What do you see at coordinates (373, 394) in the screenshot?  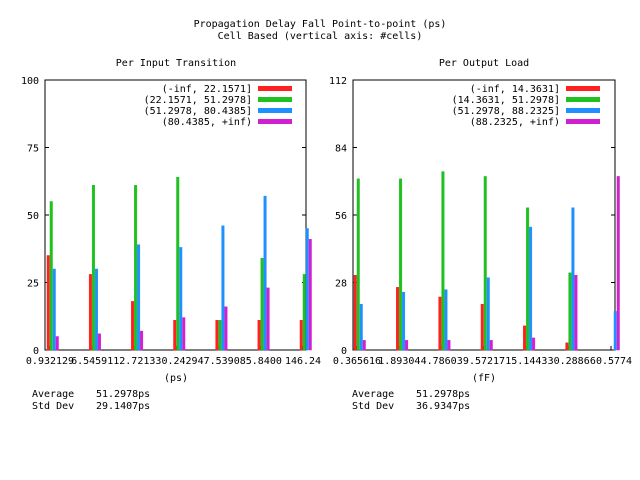 I see `right-average-label: Average` at bounding box center [373, 394].